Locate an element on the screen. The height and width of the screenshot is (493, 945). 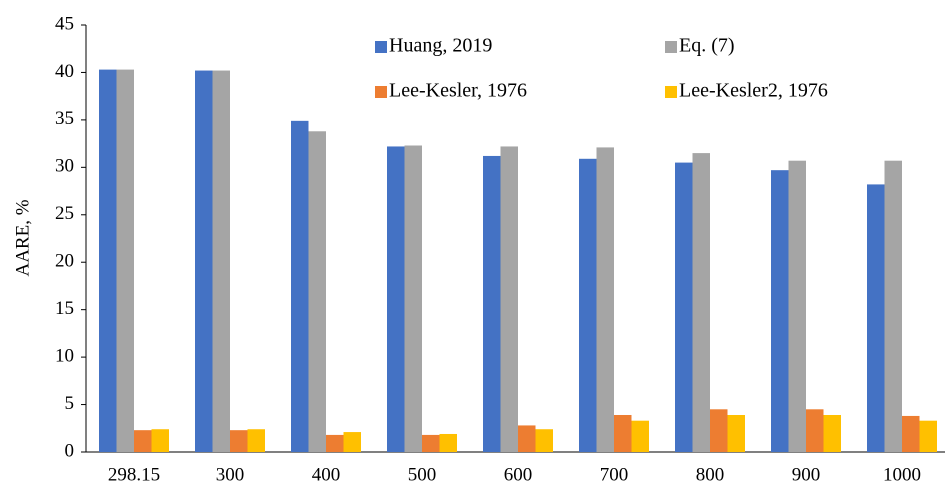
y-tick-label: 45 is located at coordinates (64, 23).